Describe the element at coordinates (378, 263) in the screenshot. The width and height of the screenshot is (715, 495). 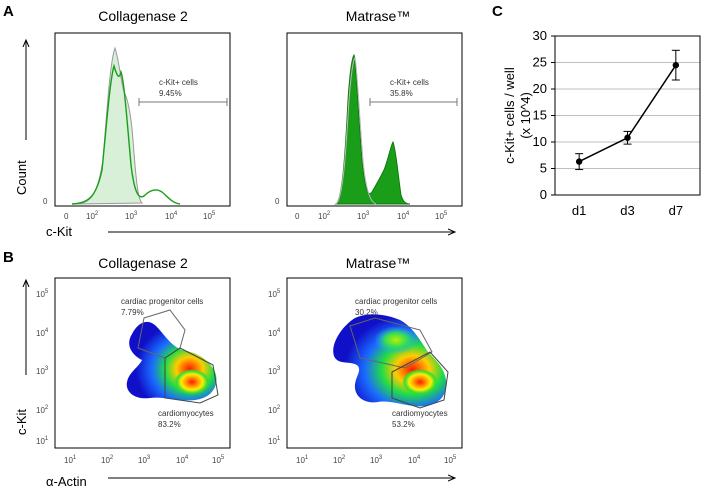
I see `panel-b-title-matrase: Matrase™` at that location.